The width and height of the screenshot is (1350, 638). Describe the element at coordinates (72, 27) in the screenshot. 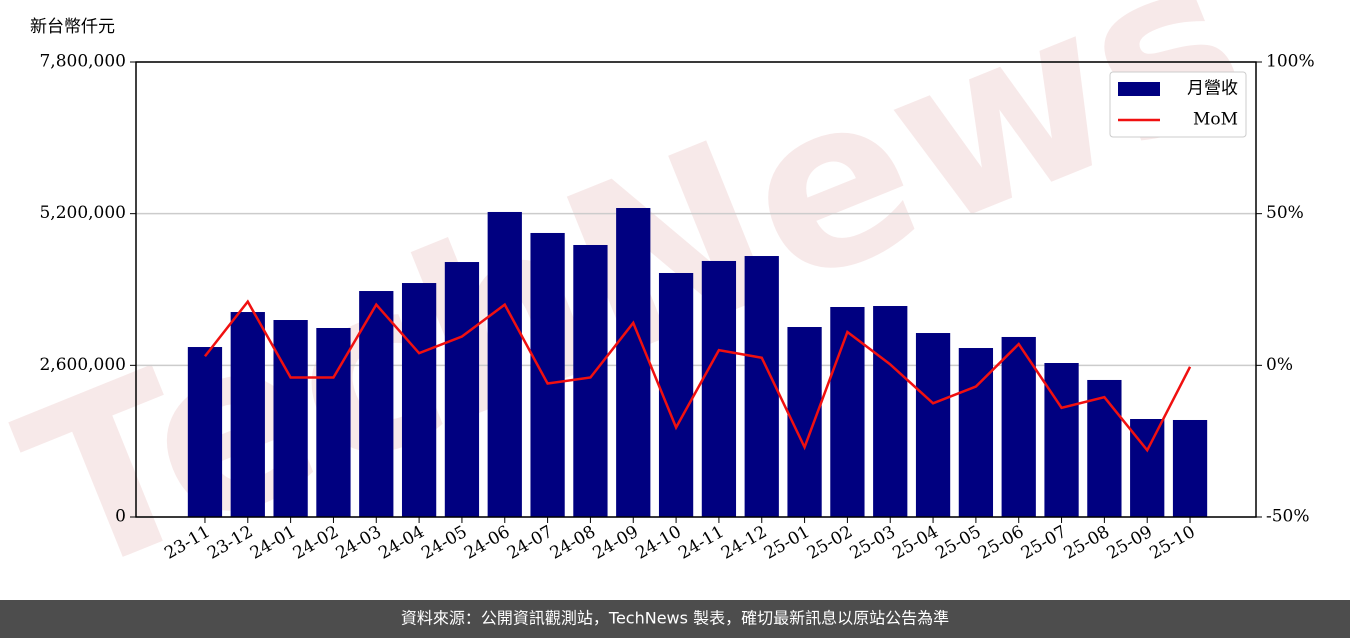

I see `y-axis-label: 新台幣仟元` at that location.